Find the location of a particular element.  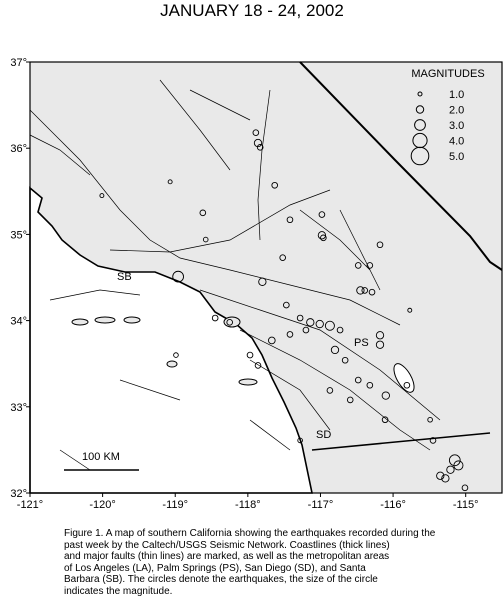

caption-line: indicates the magnitude. is located at coordinates (118, 591).